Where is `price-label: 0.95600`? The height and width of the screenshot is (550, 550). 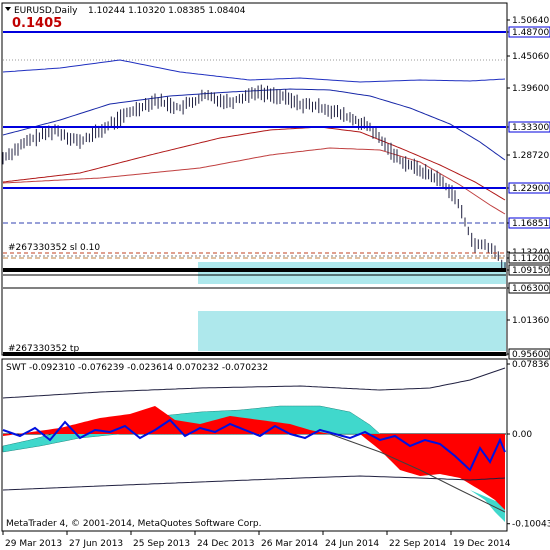 price-label: 0.95600 is located at coordinates (530, 355).